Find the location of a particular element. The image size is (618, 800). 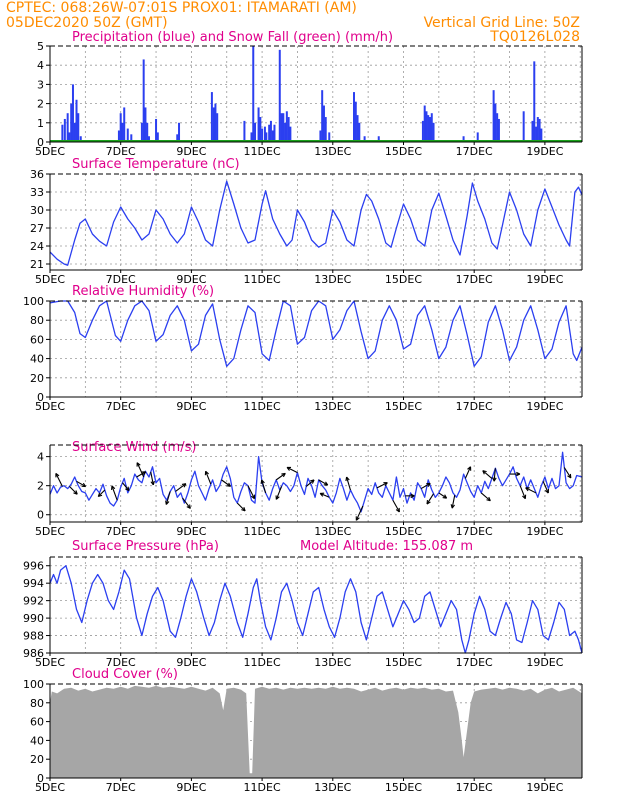

pres-ytick-label: 996 is located at coordinates (33, 566).